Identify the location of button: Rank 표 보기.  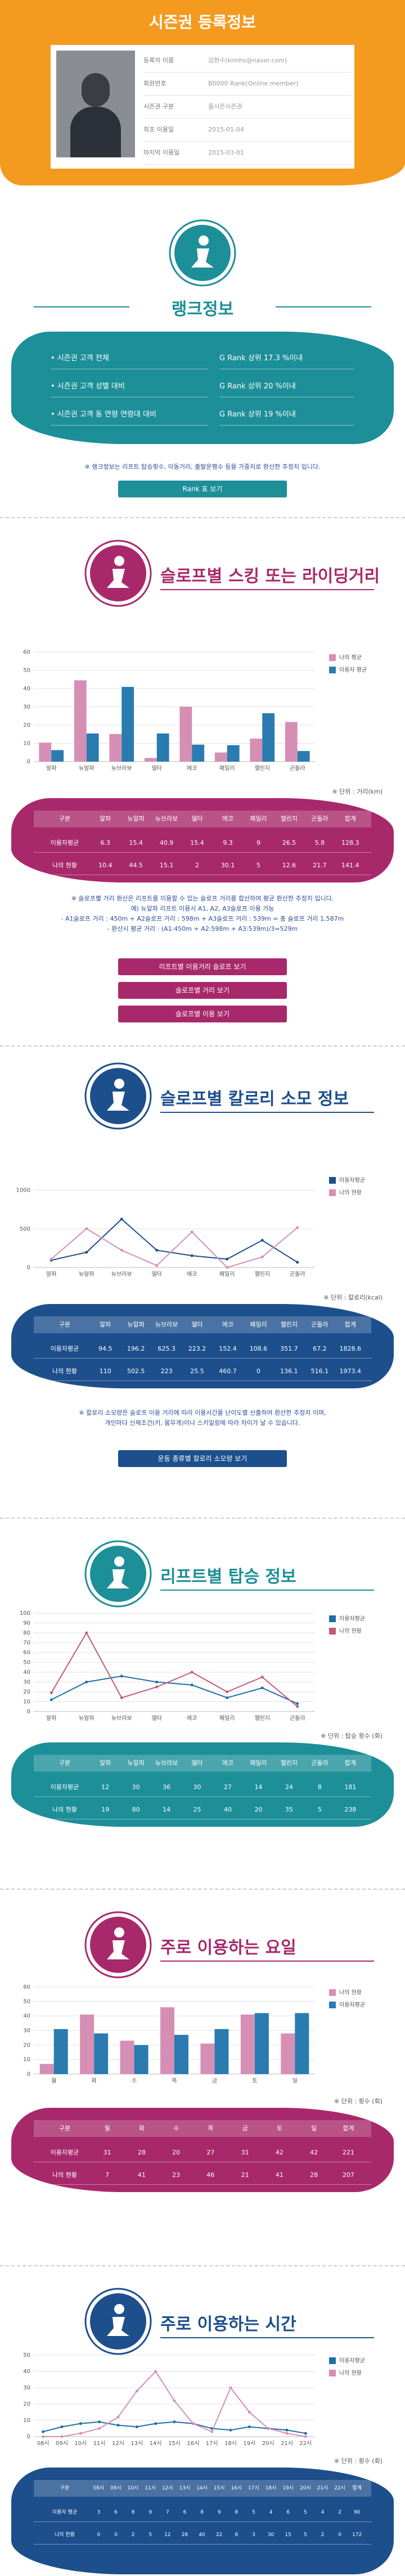
(202, 489).